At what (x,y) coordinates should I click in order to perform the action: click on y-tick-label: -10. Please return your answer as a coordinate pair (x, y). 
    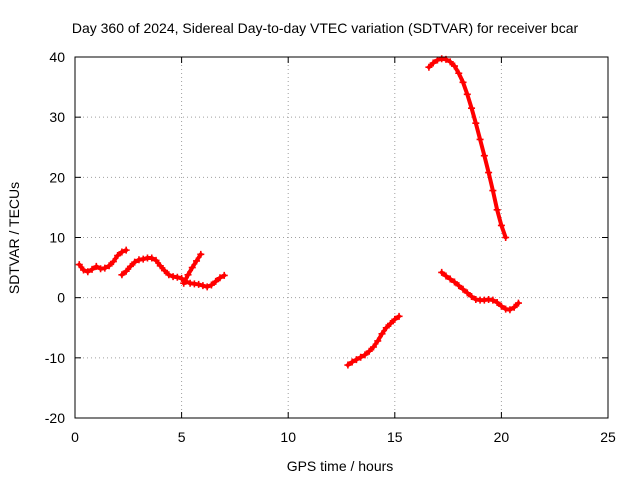
    Looking at the image, I should click on (55, 358).